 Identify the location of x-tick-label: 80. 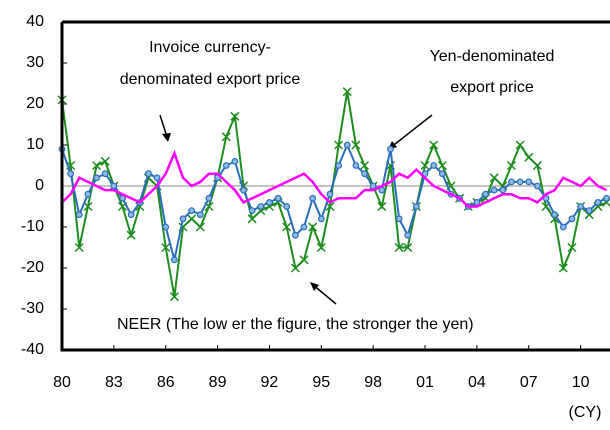
(62, 382).